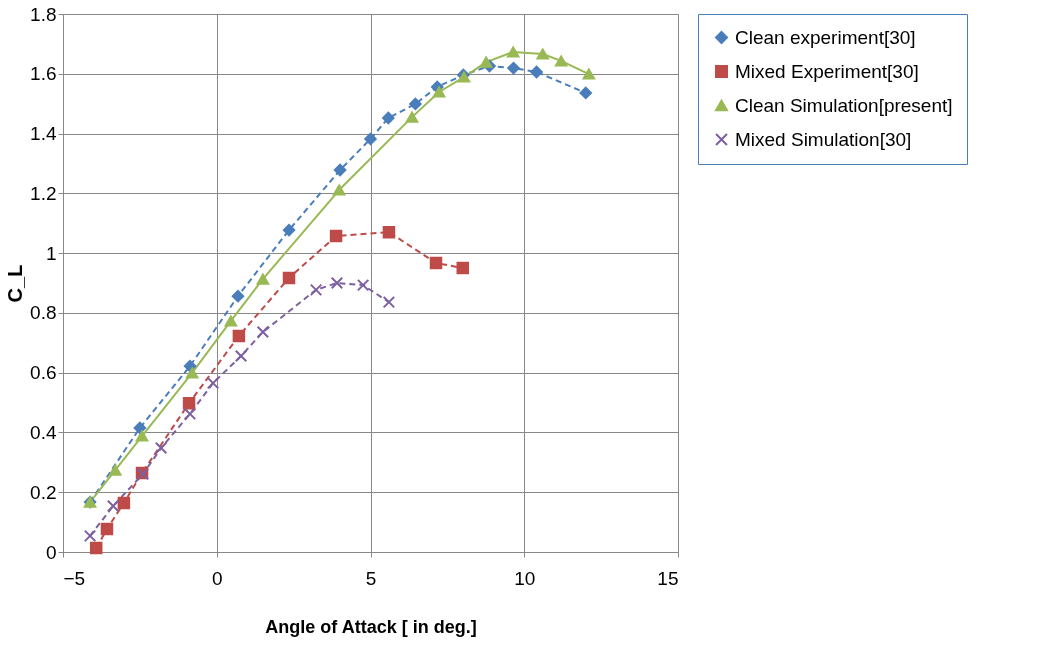 The width and height of the screenshot is (1052, 663). Describe the element at coordinates (825, 37) in the screenshot. I see `legend-label: Clean experiment[30]` at that location.